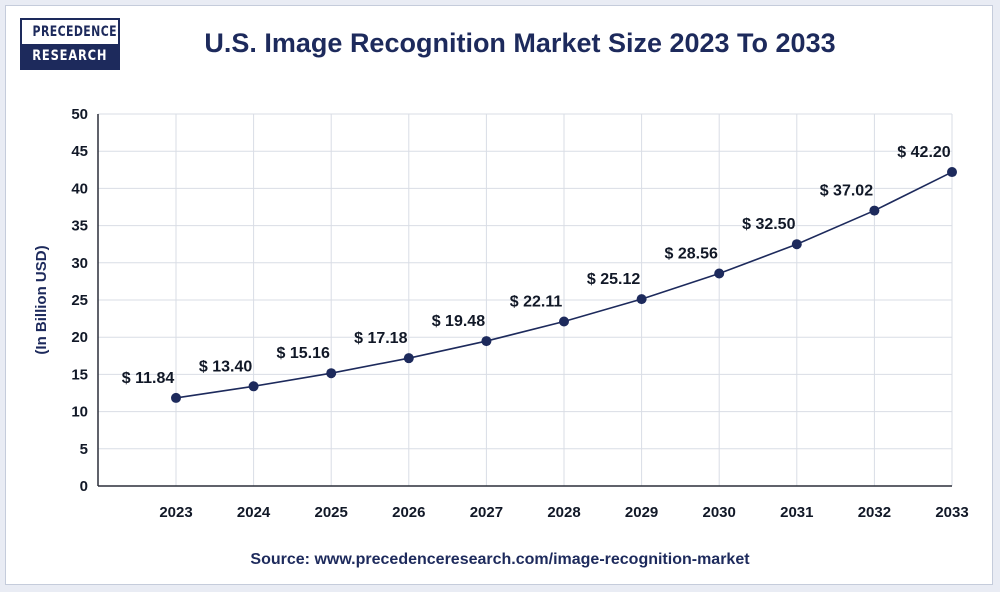 The height and width of the screenshot is (592, 1000). Describe the element at coordinates (79, 114) in the screenshot. I see `y-tick-label: 50` at that location.